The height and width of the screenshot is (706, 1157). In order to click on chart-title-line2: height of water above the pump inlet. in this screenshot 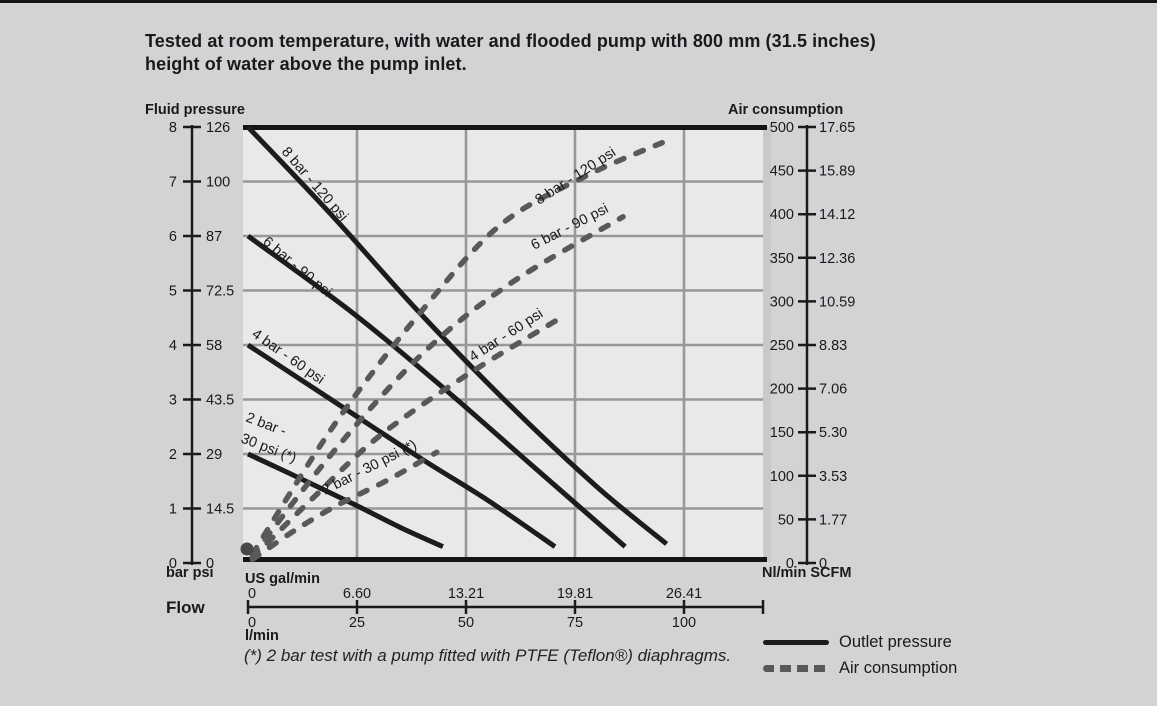, I will do `click(306, 64)`.